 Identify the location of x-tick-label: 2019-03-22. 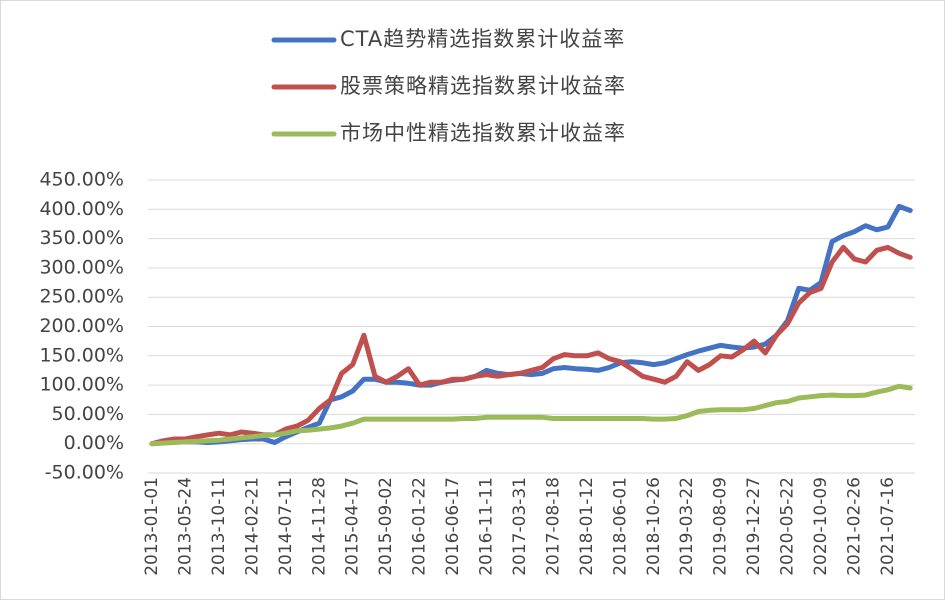
(687, 526).